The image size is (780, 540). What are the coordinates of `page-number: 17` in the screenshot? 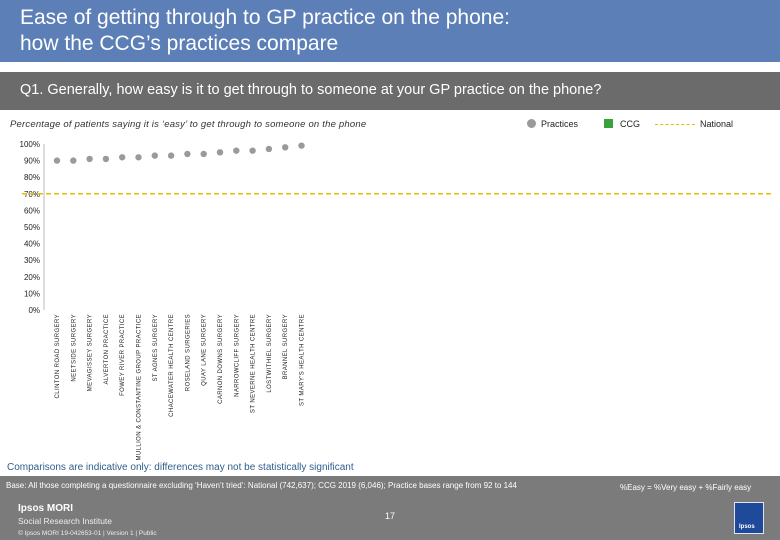 It's located at (390, 516).